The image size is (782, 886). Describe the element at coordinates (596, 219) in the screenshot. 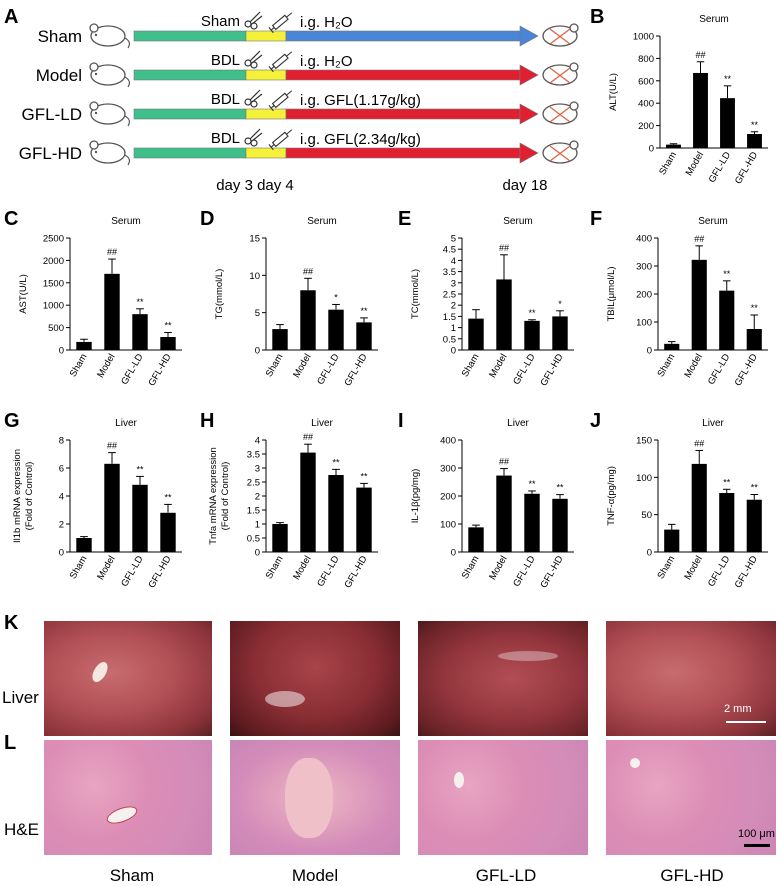

I see `panel-label-f: F` at that location.